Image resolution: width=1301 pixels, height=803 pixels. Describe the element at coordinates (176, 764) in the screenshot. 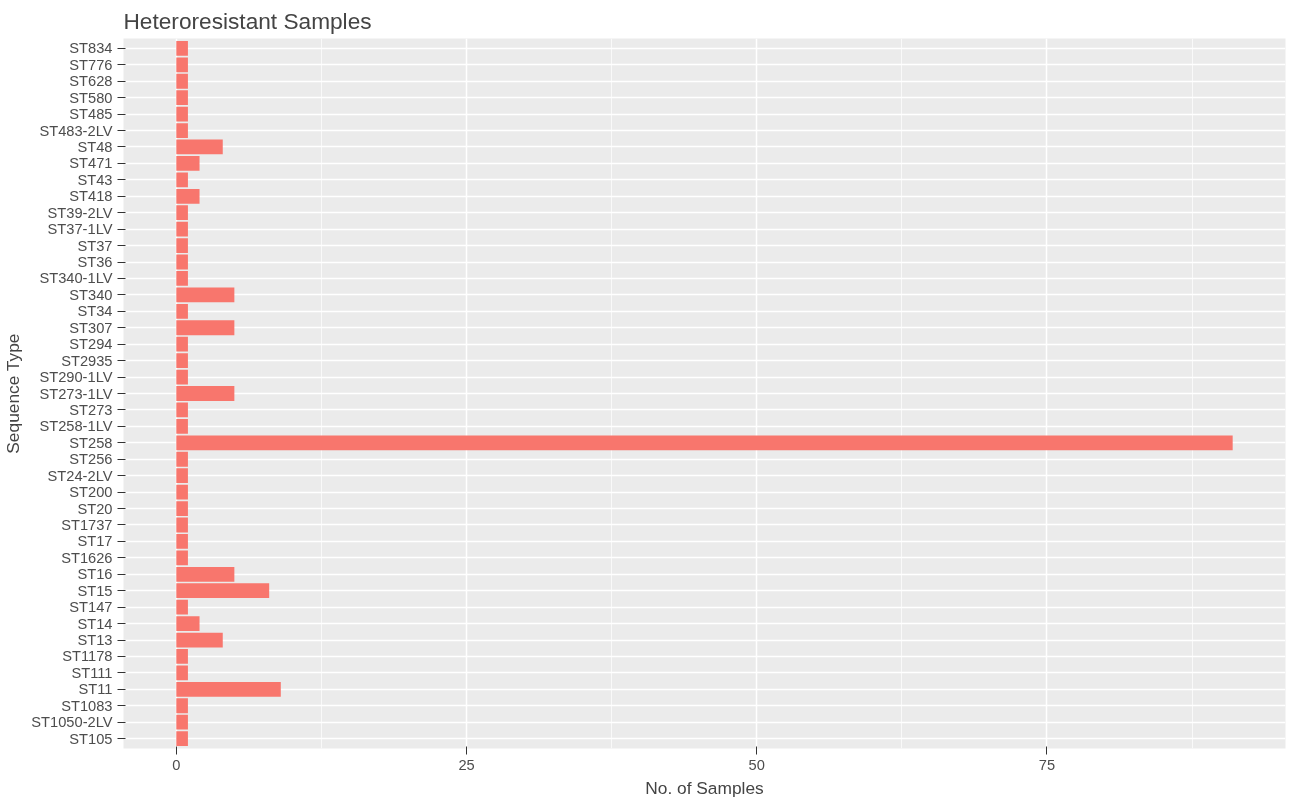

I see `x-tick-label: 0` at that location.